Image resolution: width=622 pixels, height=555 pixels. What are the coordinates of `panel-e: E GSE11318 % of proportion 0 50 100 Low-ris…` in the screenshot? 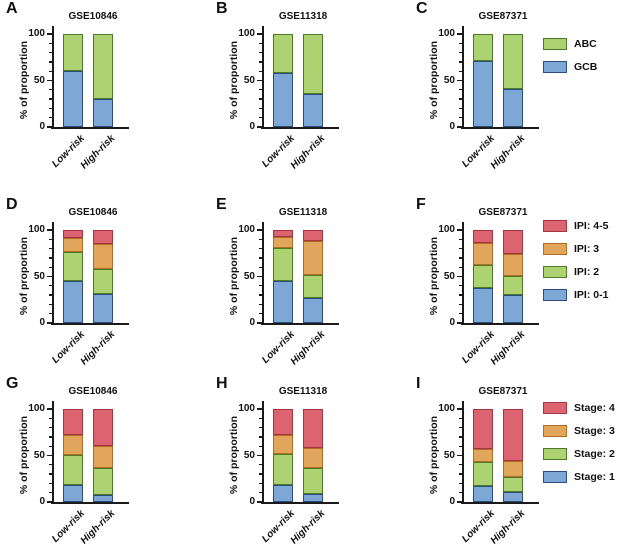 It's located at (303, 286).